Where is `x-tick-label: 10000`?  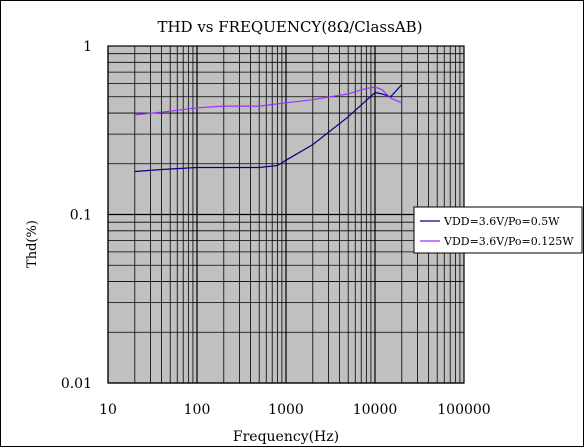 x-tick-label: 10000 is located at coordinates (375, 410).